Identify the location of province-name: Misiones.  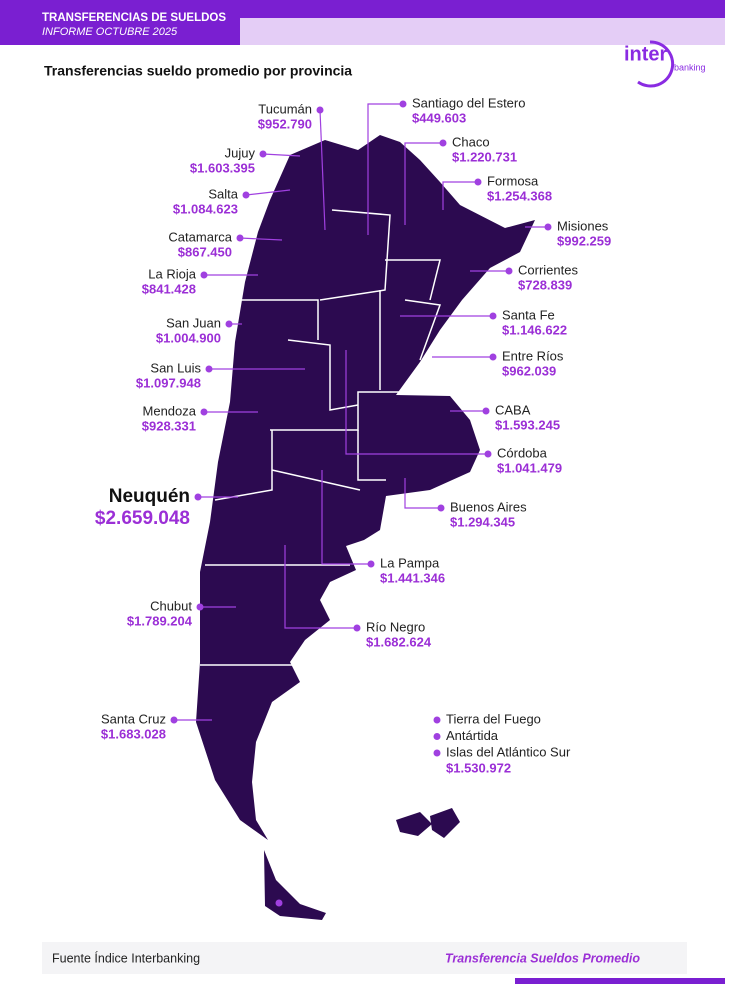
(583, 225).